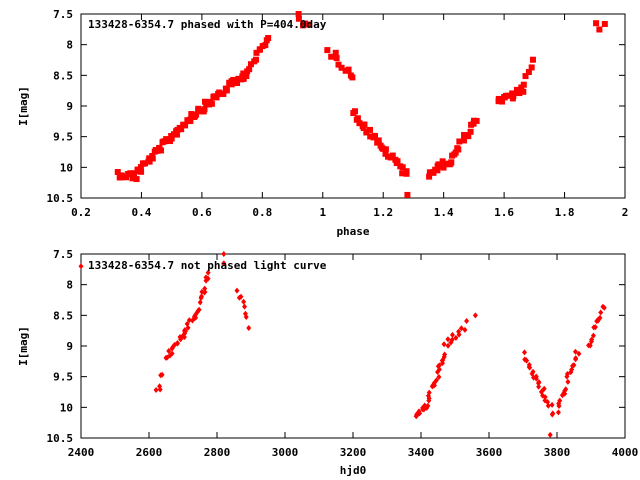  What do you see at coordinates (60, 198) in the screenshot?
I see `y-tick-label: 10.5` at bounding box center [60, 198].